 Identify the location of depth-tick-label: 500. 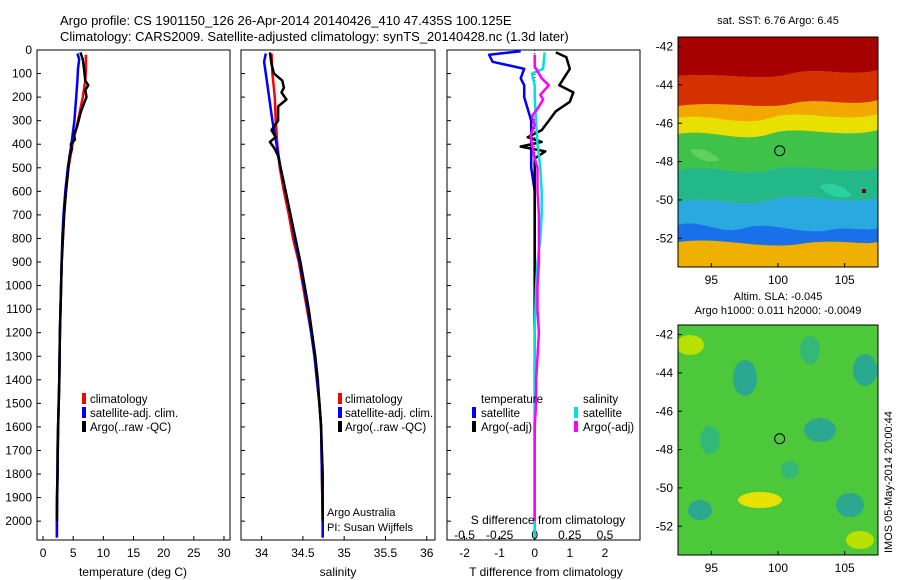
(22, 168).